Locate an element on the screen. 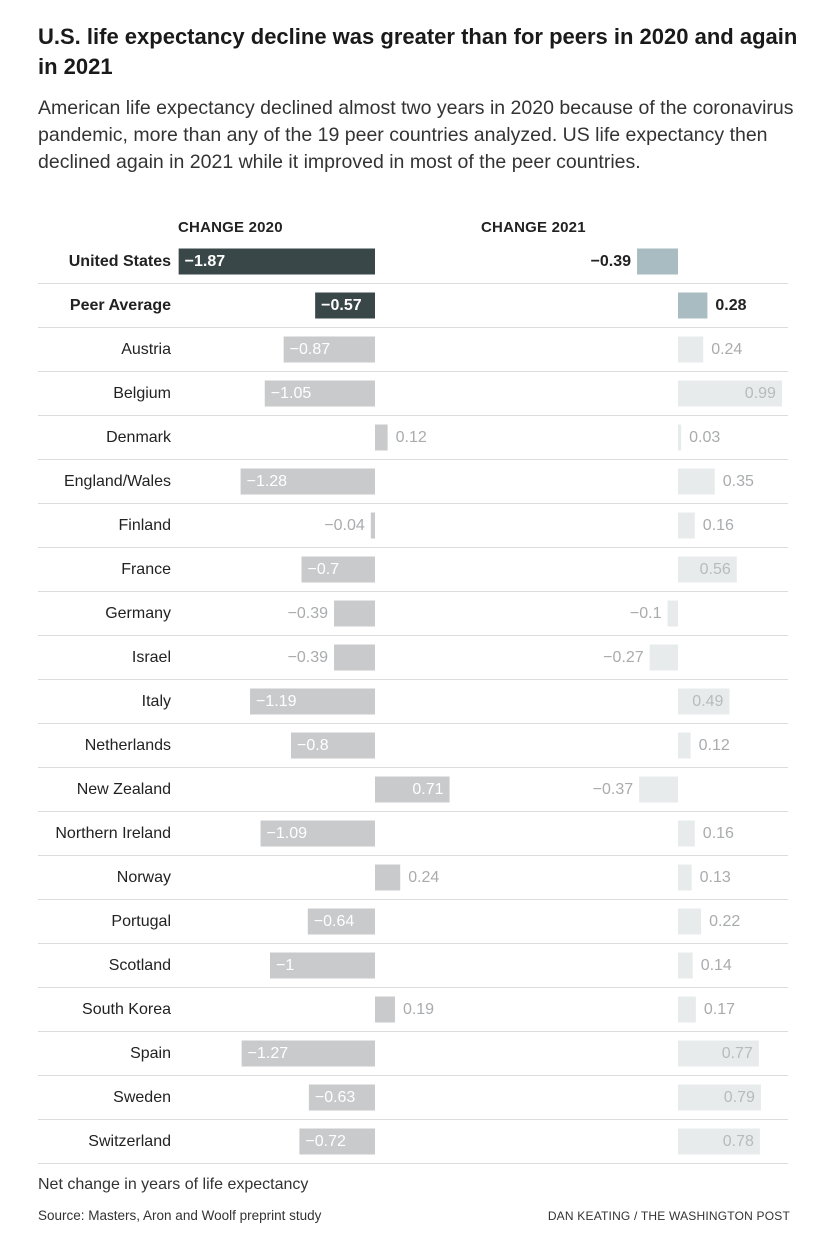 Image resolution: width=828 pixels, height=1258 pixels. value-label-2021-sweden: 0.79 is located at coordinates (739, 1097).